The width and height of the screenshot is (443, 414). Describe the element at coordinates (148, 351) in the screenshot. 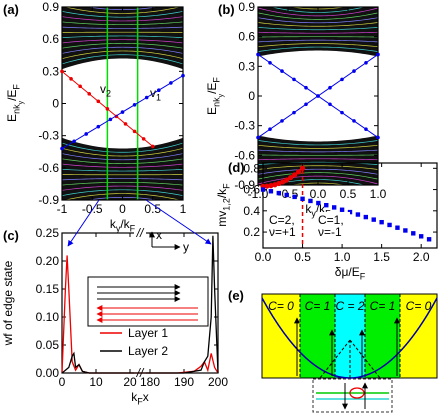

I see `legend-label: Layer 2` at that location.